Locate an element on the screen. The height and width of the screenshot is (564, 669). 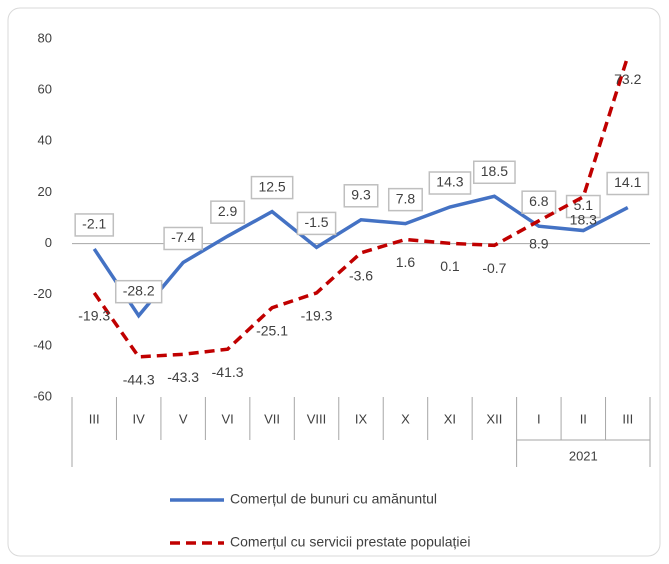
data-label: -1.5 is located at coordinates (316, 222).